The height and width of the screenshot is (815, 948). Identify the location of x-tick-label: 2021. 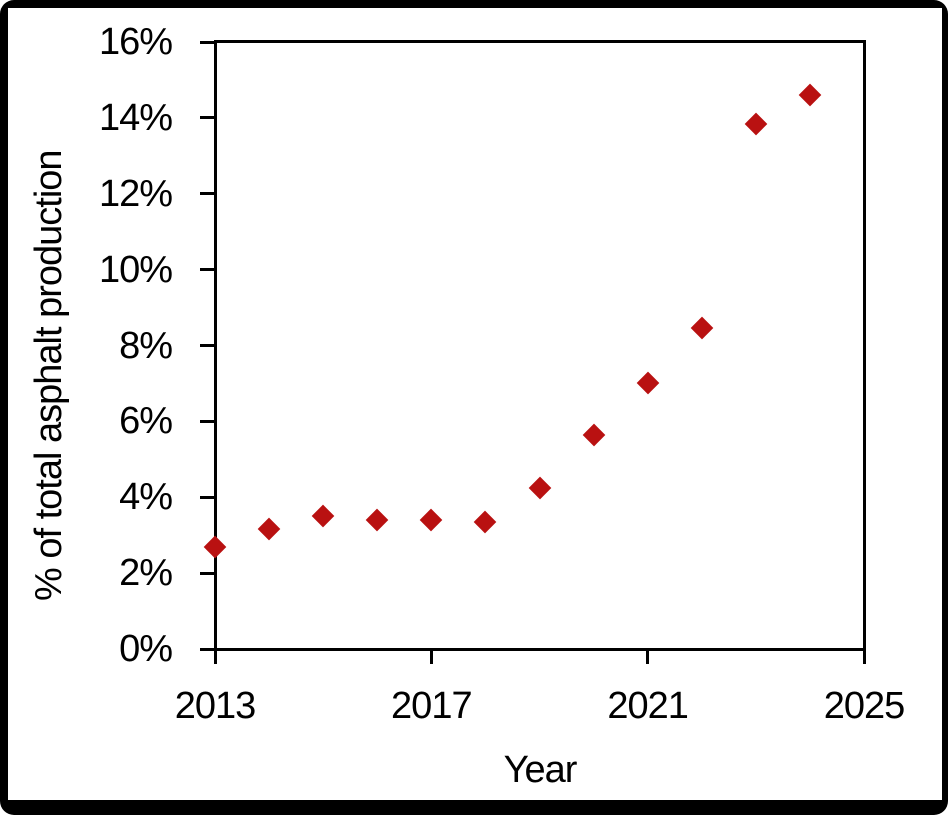
(648, 706).